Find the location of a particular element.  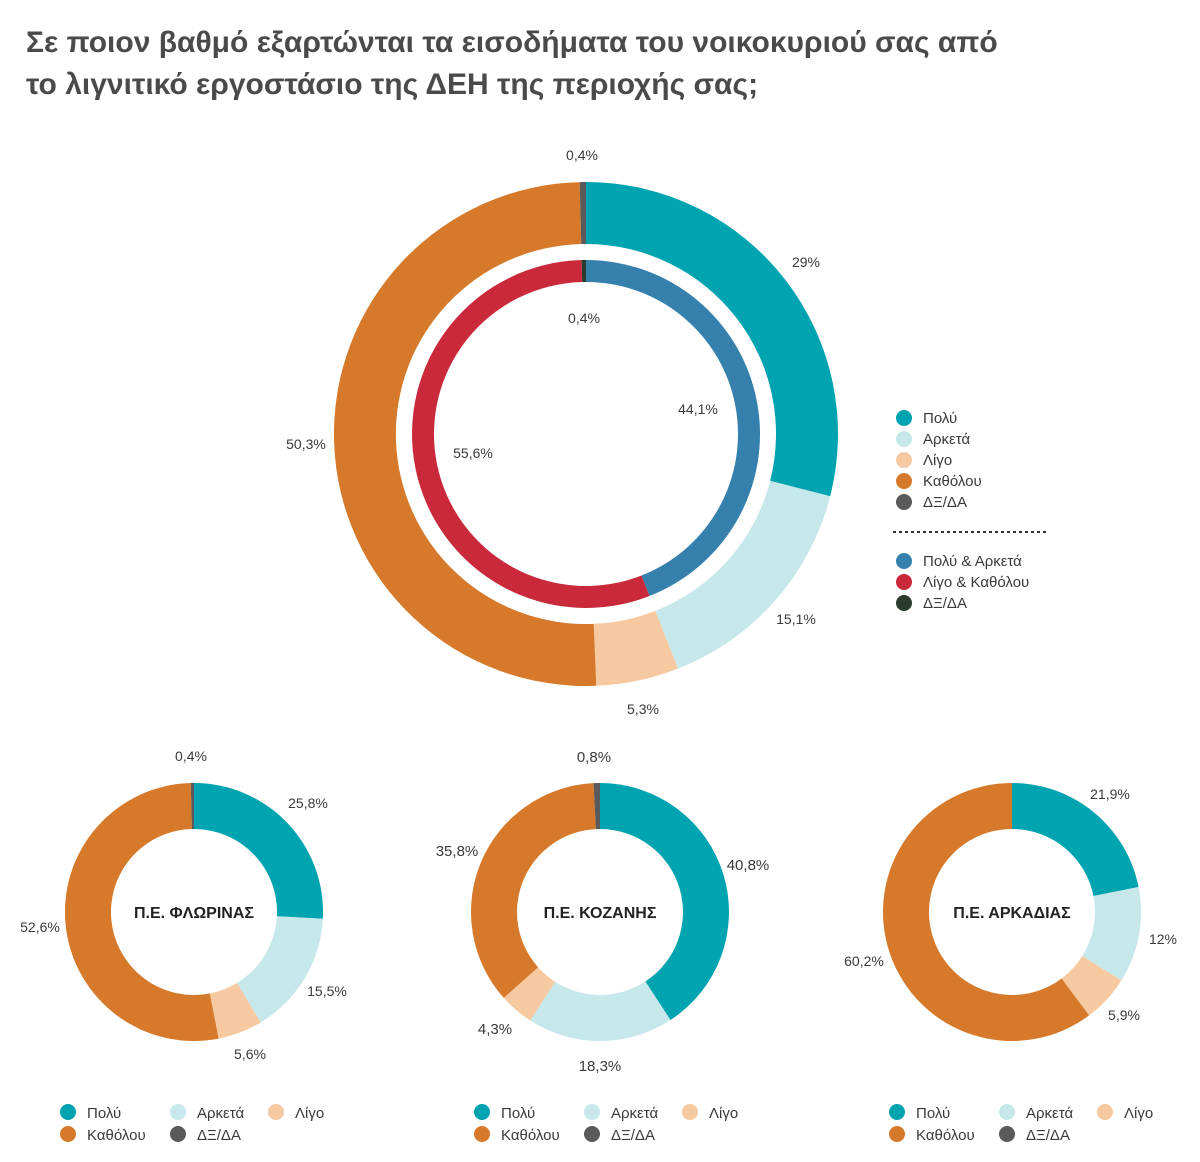

donut-chart-florina: 25,8% 15,5% 5,6% 52,6% 0,4% Π.Ε. ΦΛΩΡΙΝΑΣ is located at coordinates (183, 905).